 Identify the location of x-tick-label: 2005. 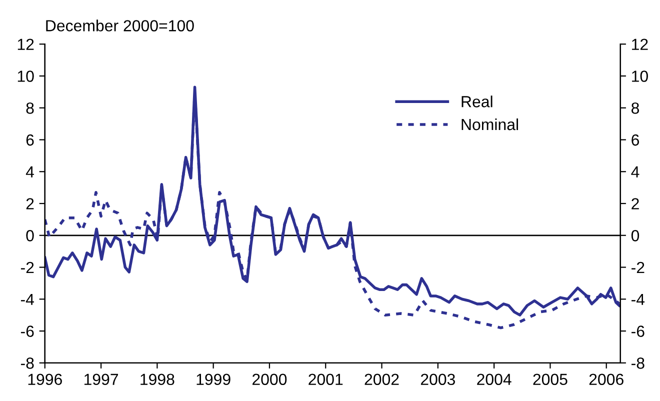
(550, 380).